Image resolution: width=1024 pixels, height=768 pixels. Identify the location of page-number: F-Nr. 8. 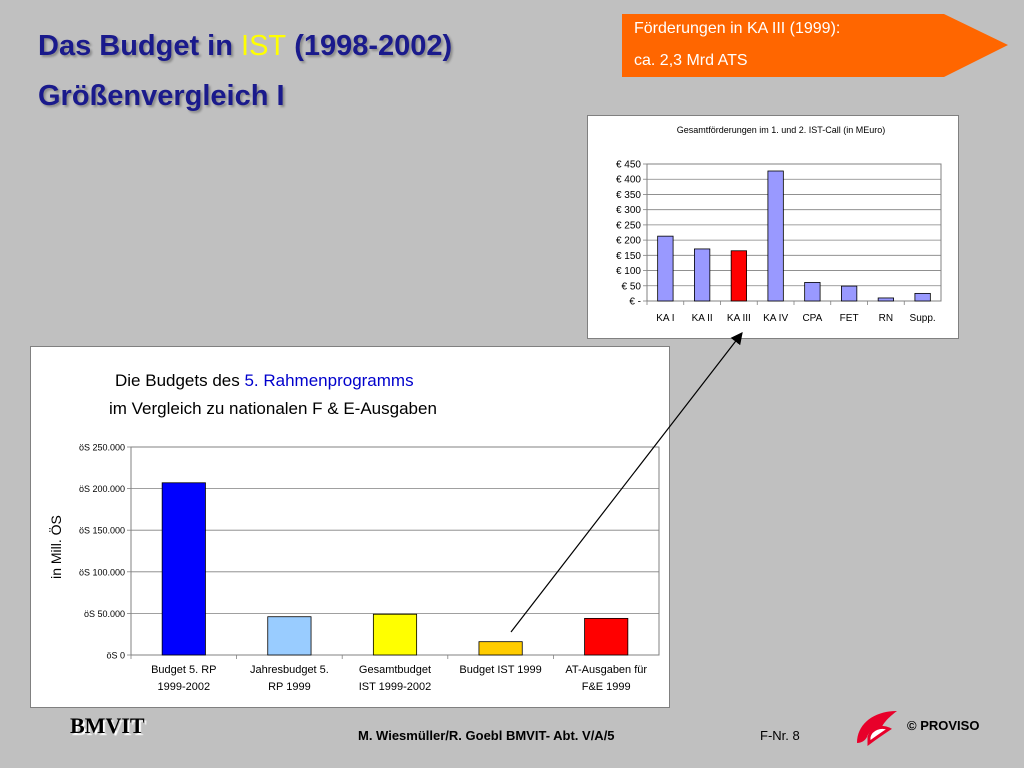
(780, 735).